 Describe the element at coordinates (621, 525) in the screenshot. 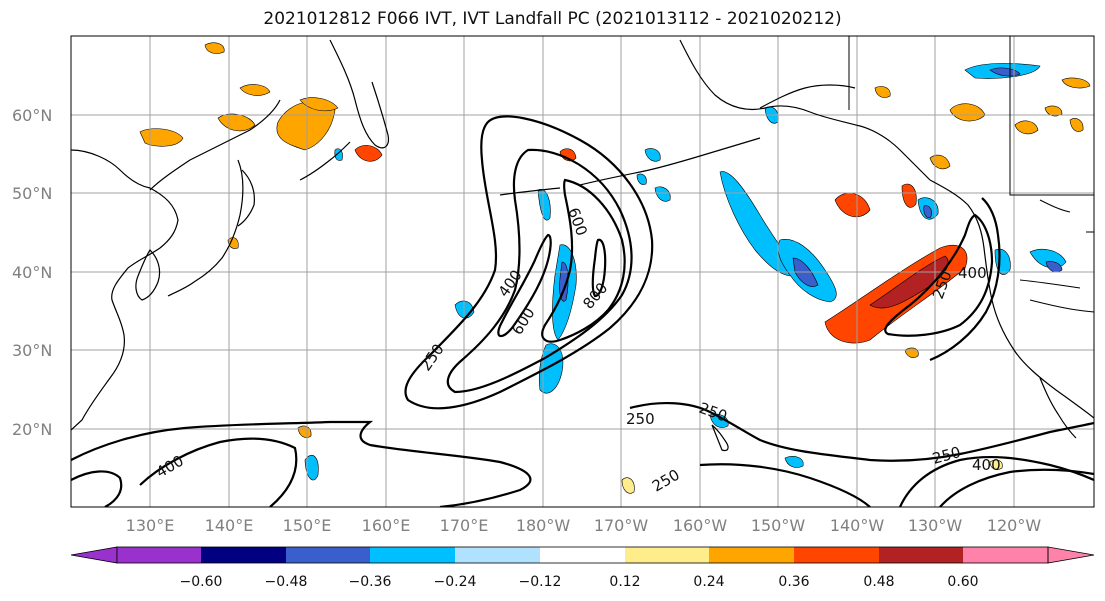

I see `lon-label: 170°W` at that location.